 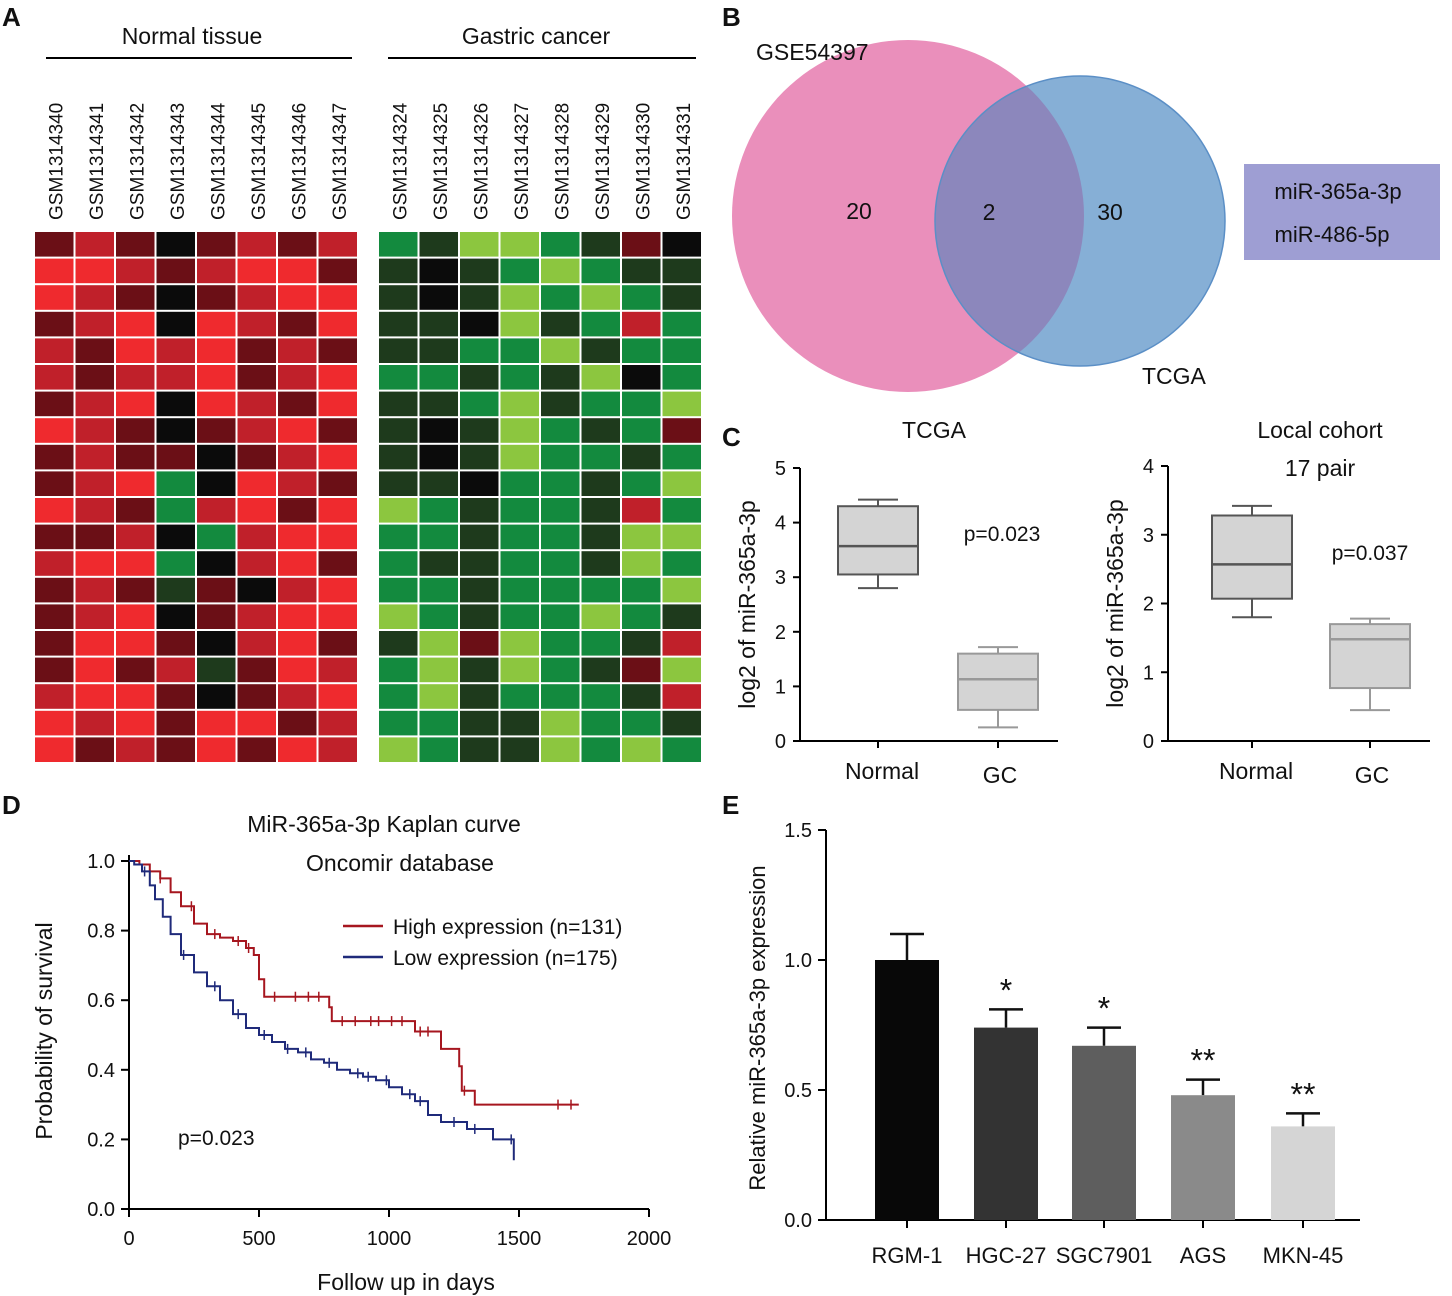 I want to click on heatmap-sample-label: GSM1314329, so click(x=603, y=161).